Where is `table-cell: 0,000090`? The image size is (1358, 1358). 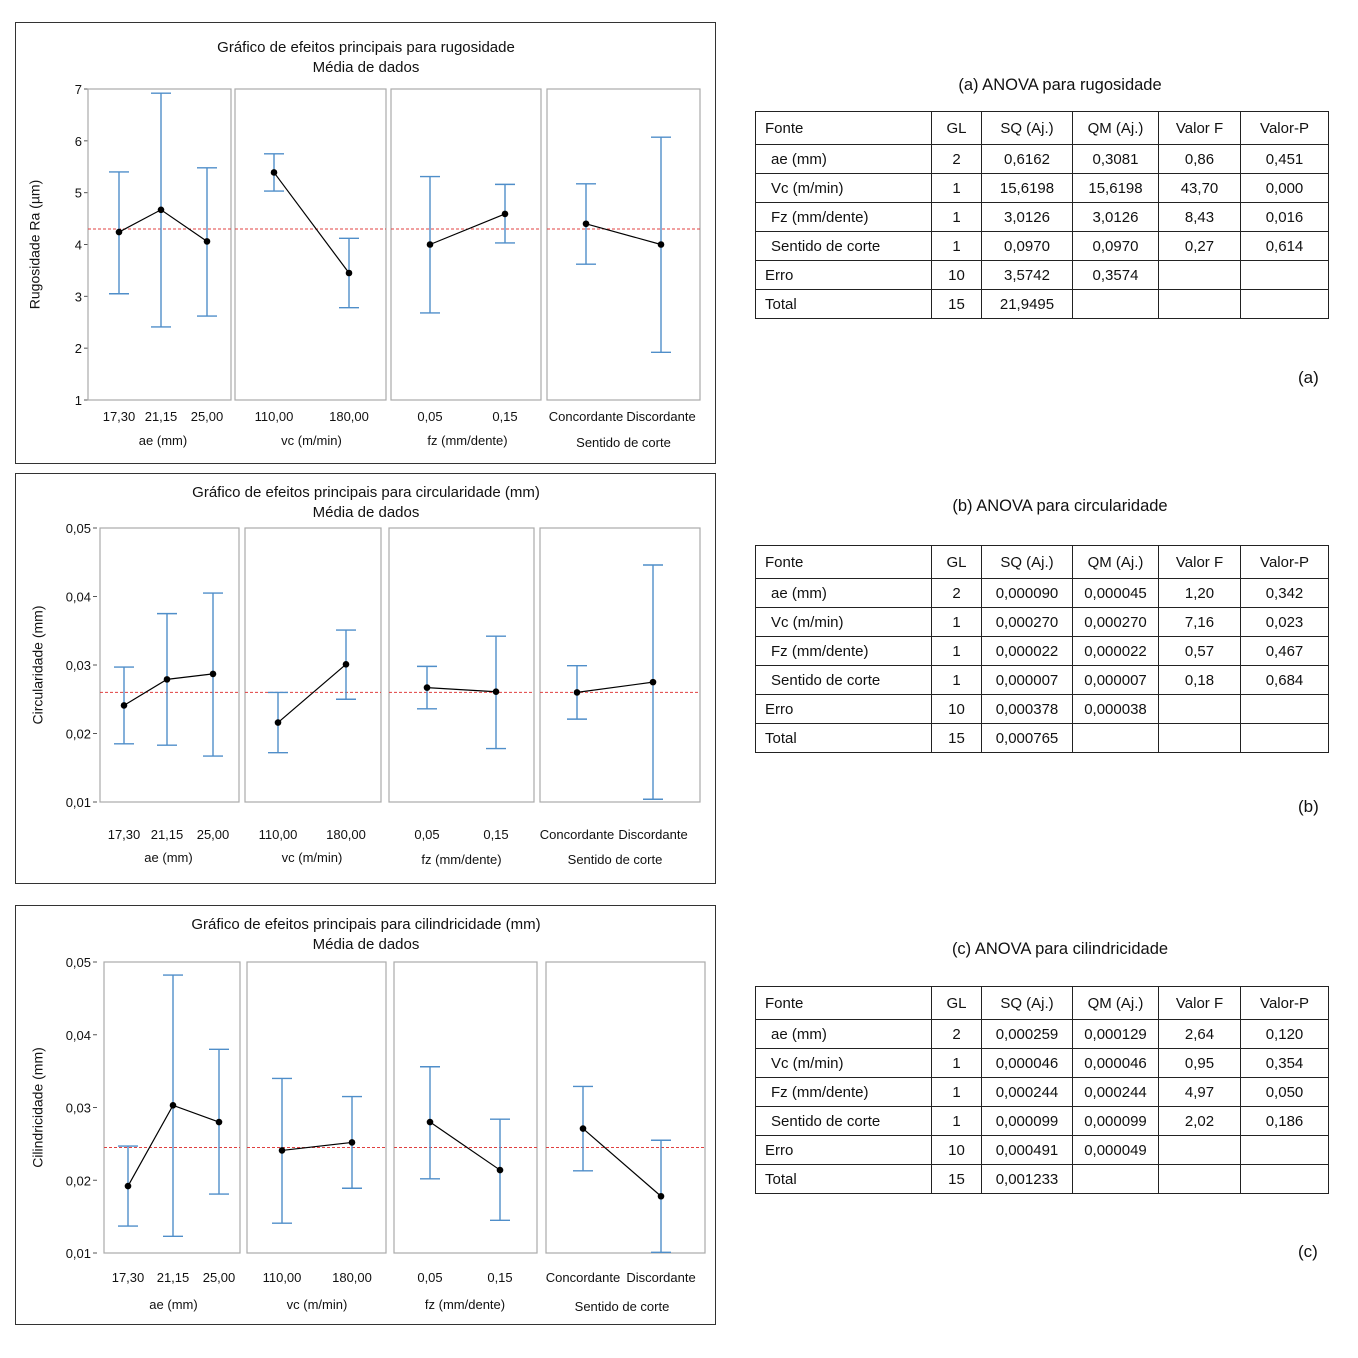
table-cell: 0,000090 is located at coordinates (1027, 593).